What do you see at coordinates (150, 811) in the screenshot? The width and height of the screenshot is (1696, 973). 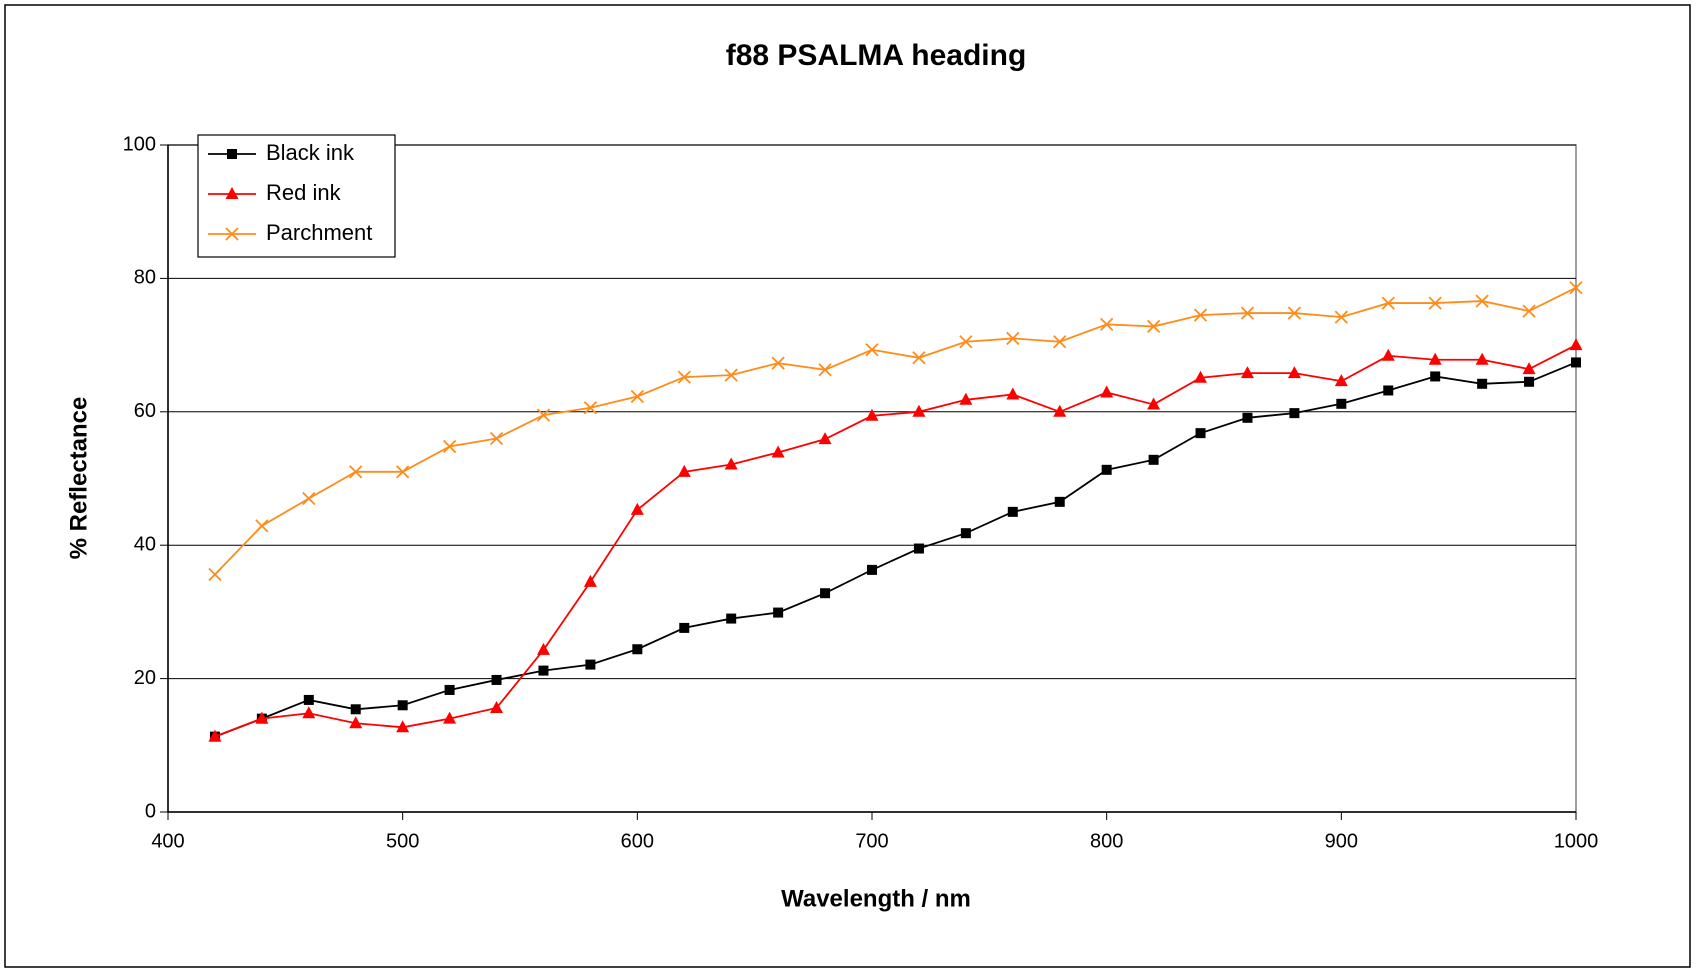 I see `y-tick-label: 0` at bounding box center [150, 811].